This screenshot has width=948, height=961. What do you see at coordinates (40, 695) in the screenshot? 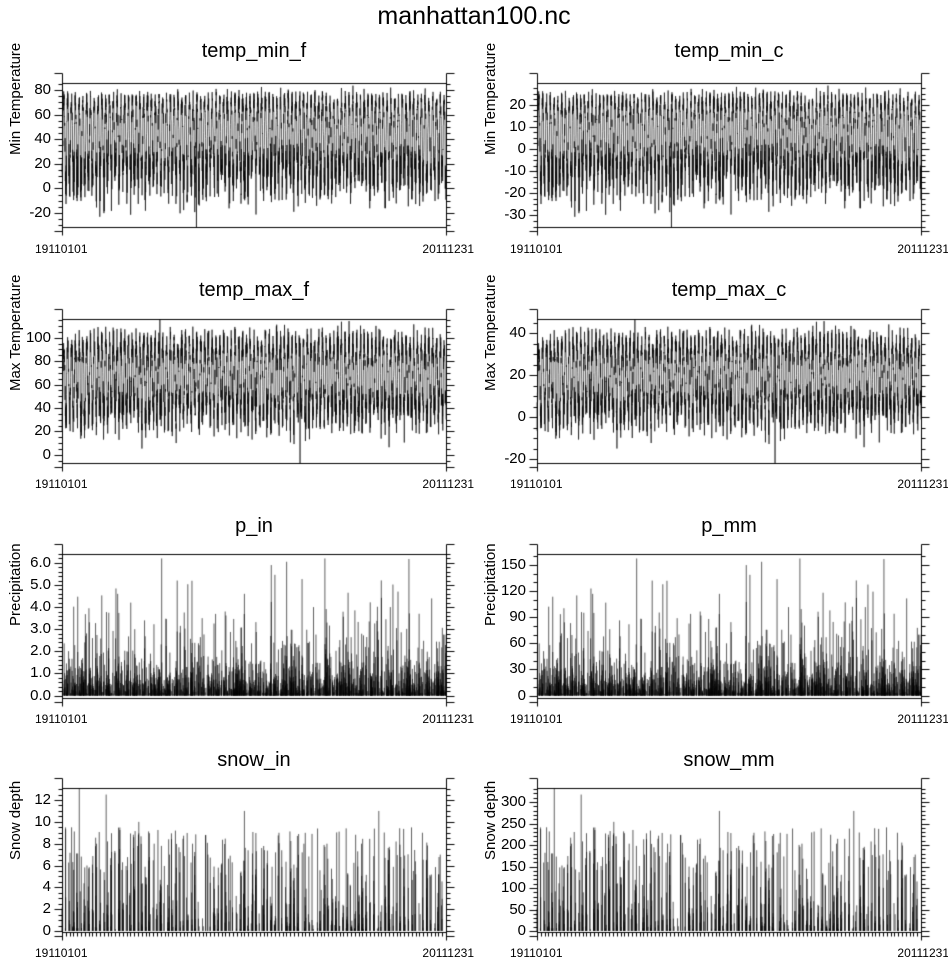
I see `y-tick-label: 0.0` at bounding box center [40, 695].